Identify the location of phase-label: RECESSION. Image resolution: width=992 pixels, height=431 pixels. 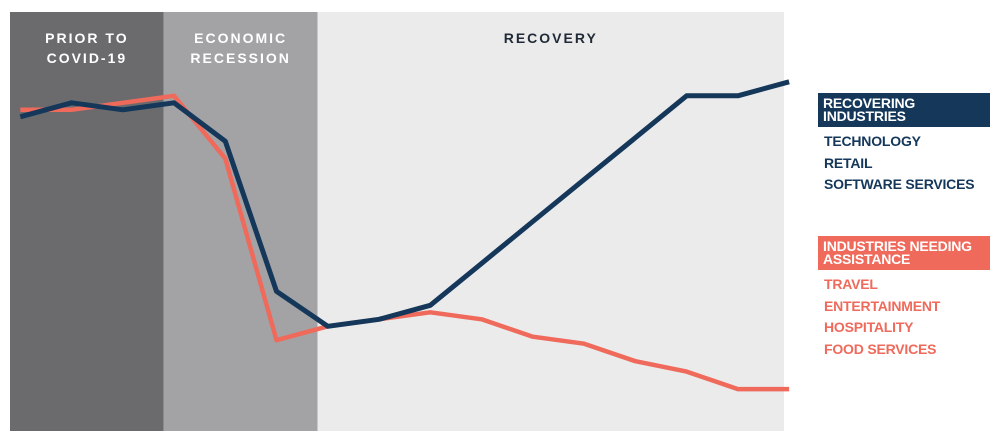
(240, 58).